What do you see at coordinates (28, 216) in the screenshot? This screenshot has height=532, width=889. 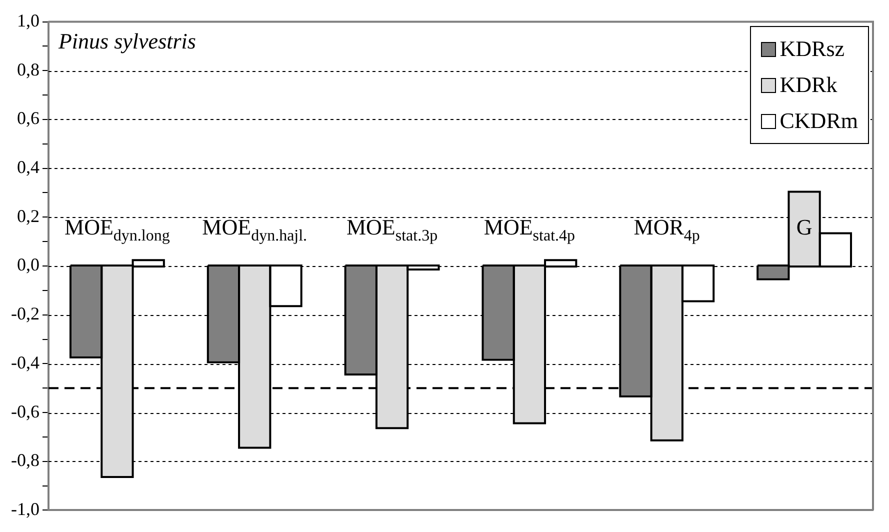 I see `y-tick-label: 0,2` at bounding box center [28, 216].